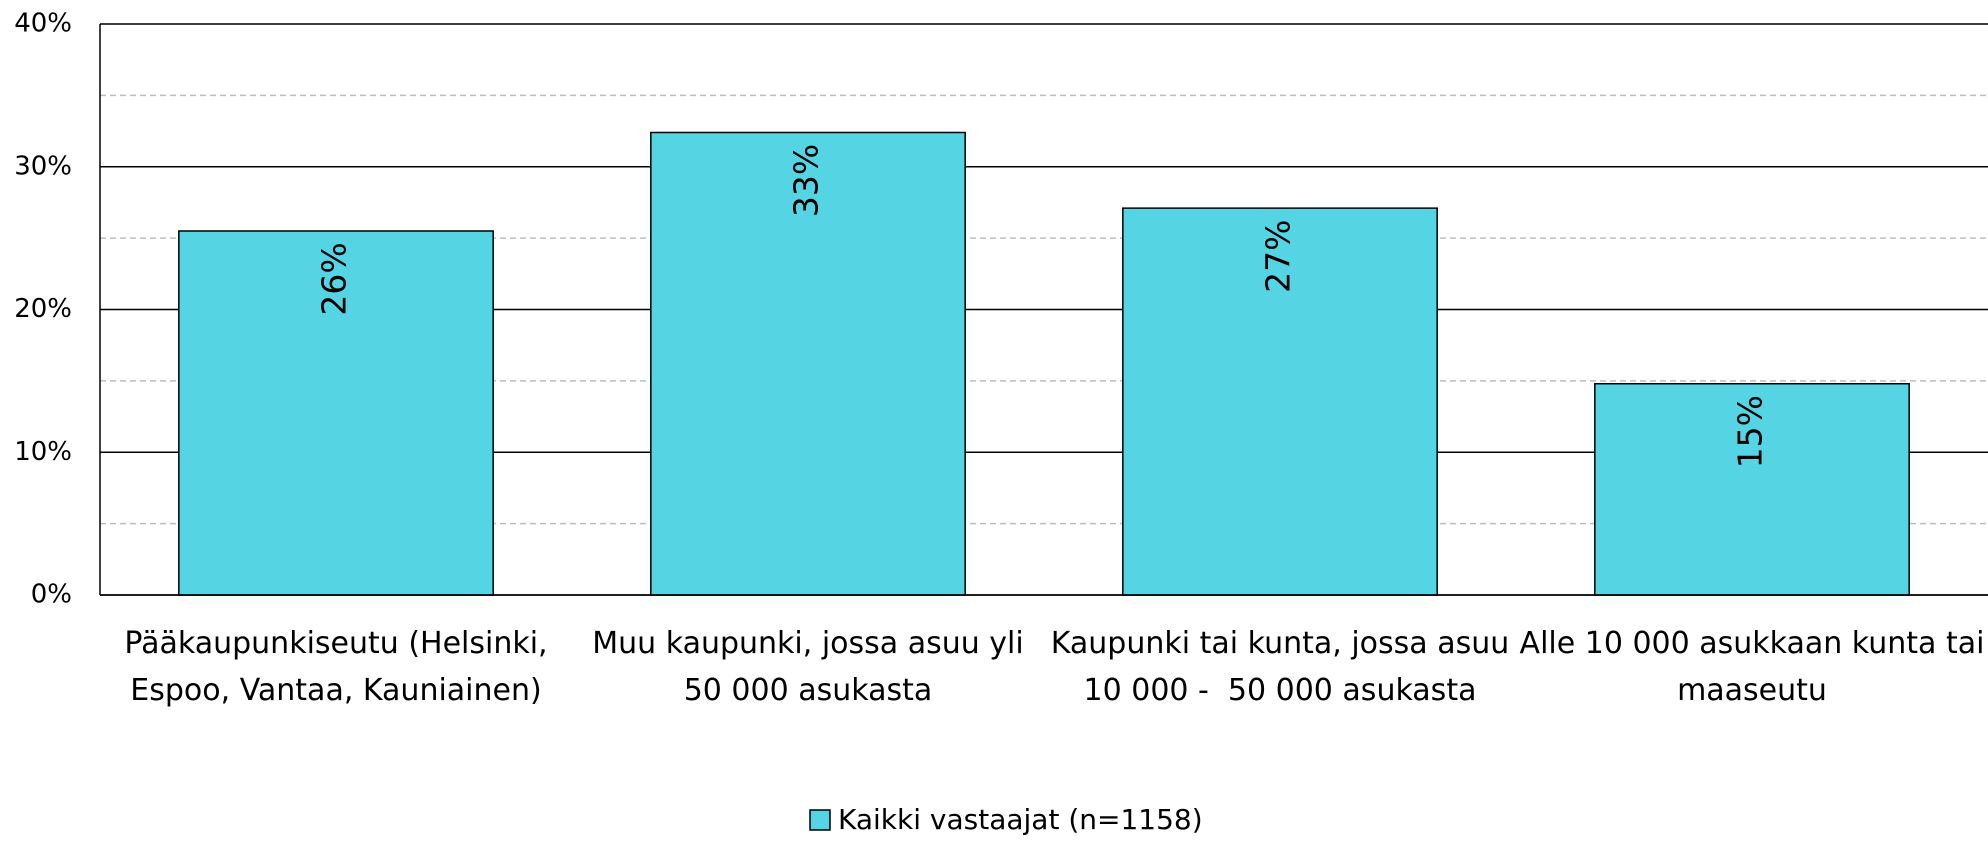  Describe the element at coordinates (43, 24) in the screenshot. I see `y-tick-label: 40%` at that location.